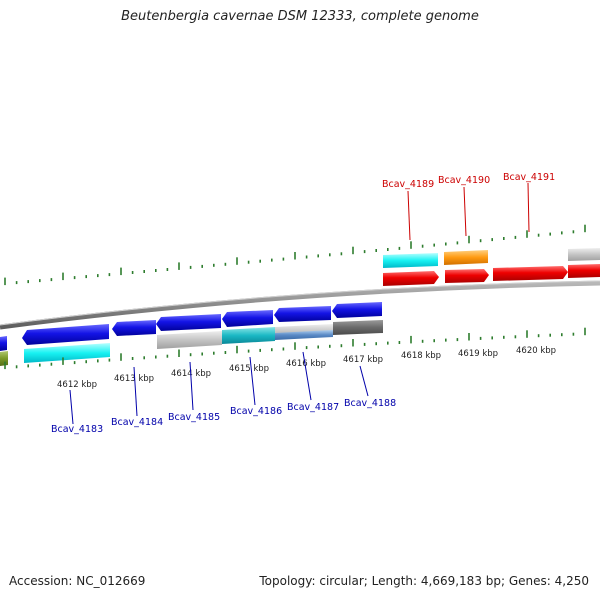 The image size is (600, 600). I want to click on gene-label-bcav-4189: Bcav_4189, so click(408, 184).